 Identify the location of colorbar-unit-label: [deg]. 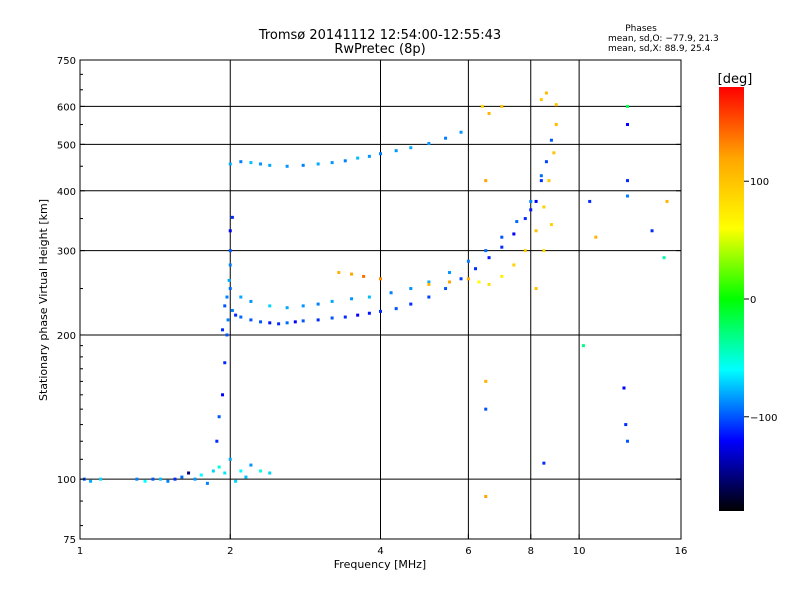
(735, 79).